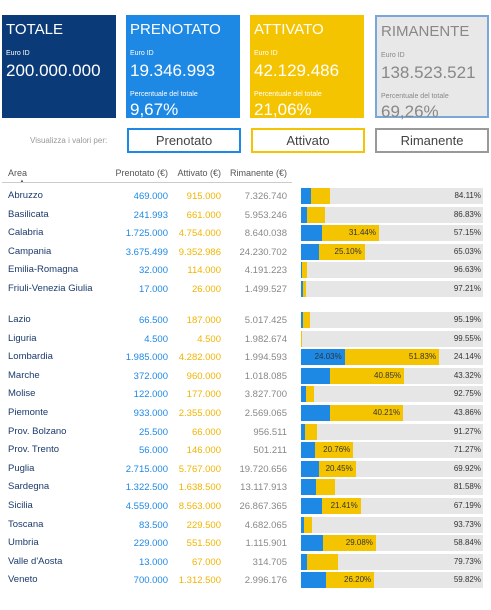 Image resolution: width=491 pixels, height=610 pixels. I want to click on bar-label: 71.27%, so click(467, 450).